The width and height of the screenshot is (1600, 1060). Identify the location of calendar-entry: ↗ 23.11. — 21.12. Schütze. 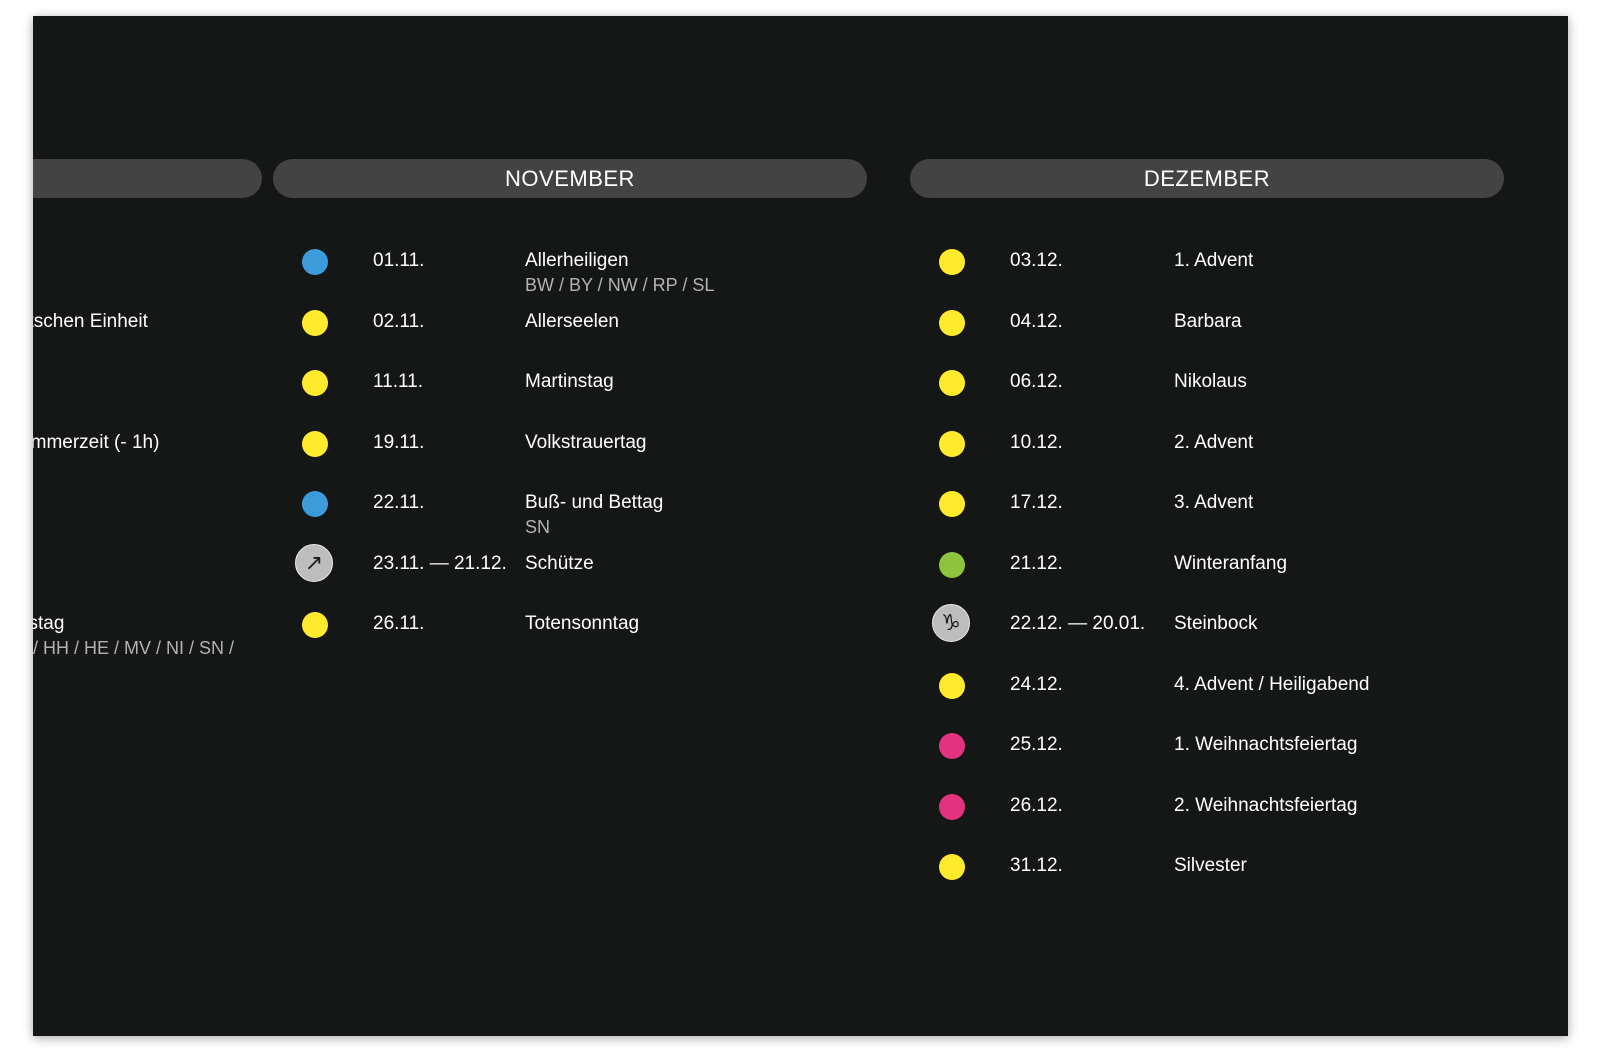
(570, 568).